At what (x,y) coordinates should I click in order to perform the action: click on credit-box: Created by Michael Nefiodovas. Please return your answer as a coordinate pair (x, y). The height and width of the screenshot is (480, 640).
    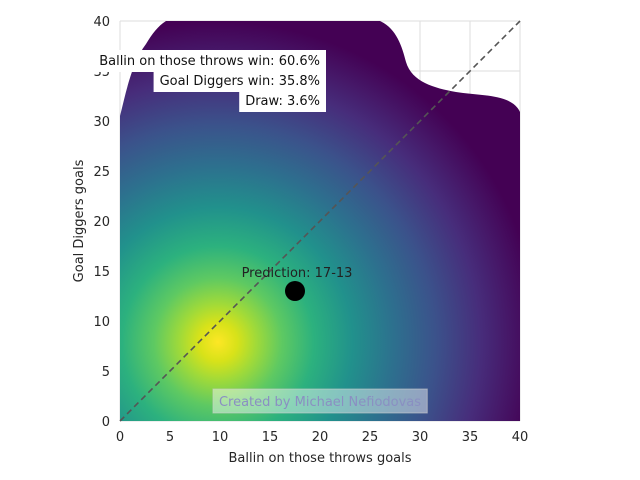
    Looking at the image, I should click on (320, 401).